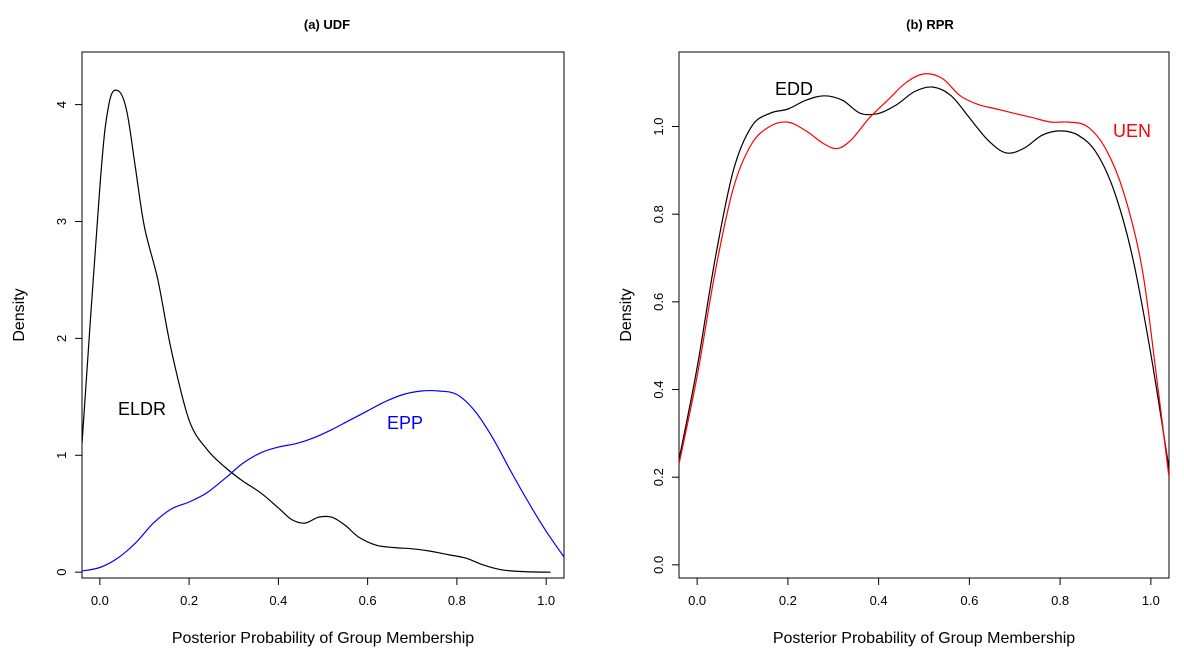  I want to click on y-tick-label: 0.4, so click(658, 389).